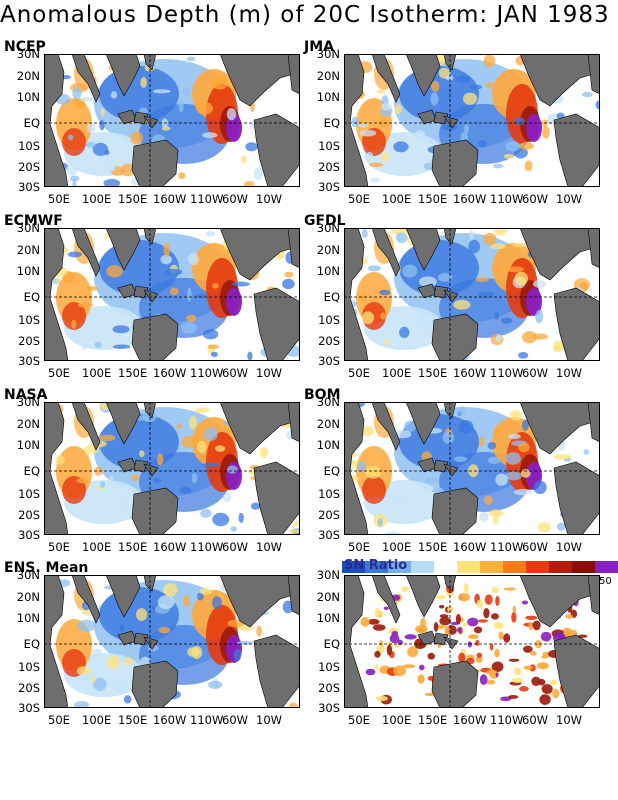 The width and height of the screenshot is (618, 800). What do you see at coordinates (170, 373) in the screenshot?
I see `longitude-label: 160W` at bounding box center [170, 373].